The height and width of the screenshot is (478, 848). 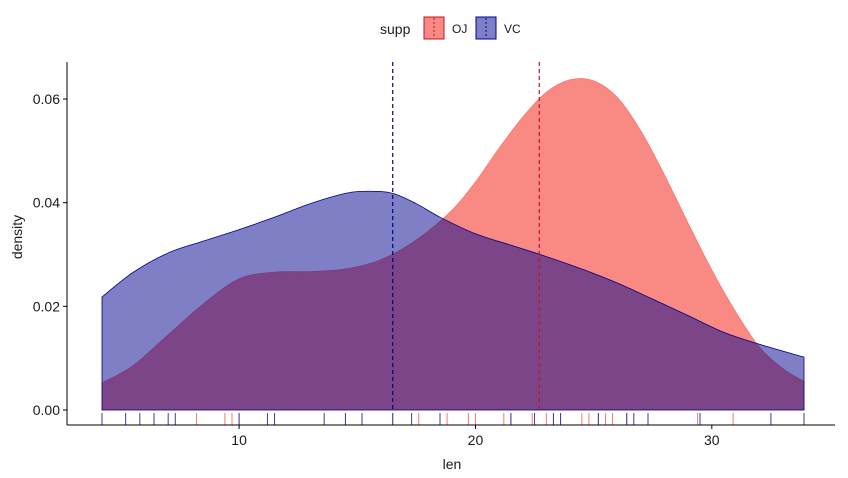 What do you see at coordinates (712, 440) in the screenshot?
I see `x-tick-label-2: 30` at bounding box center [712, 440].